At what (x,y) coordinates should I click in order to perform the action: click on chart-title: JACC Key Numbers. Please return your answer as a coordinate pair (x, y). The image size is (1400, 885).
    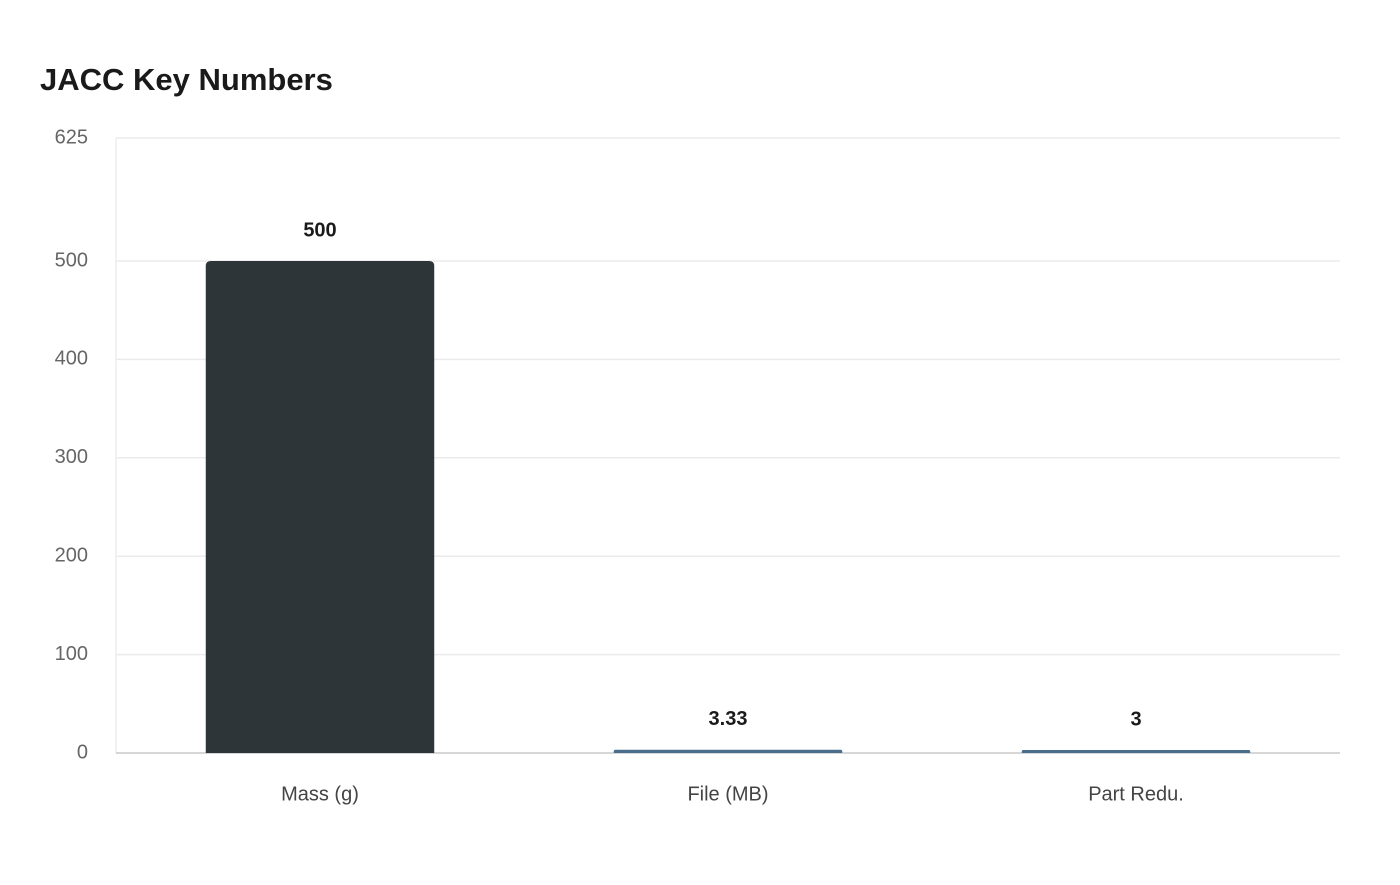
    Looking at the image, I should click on (186, 79).